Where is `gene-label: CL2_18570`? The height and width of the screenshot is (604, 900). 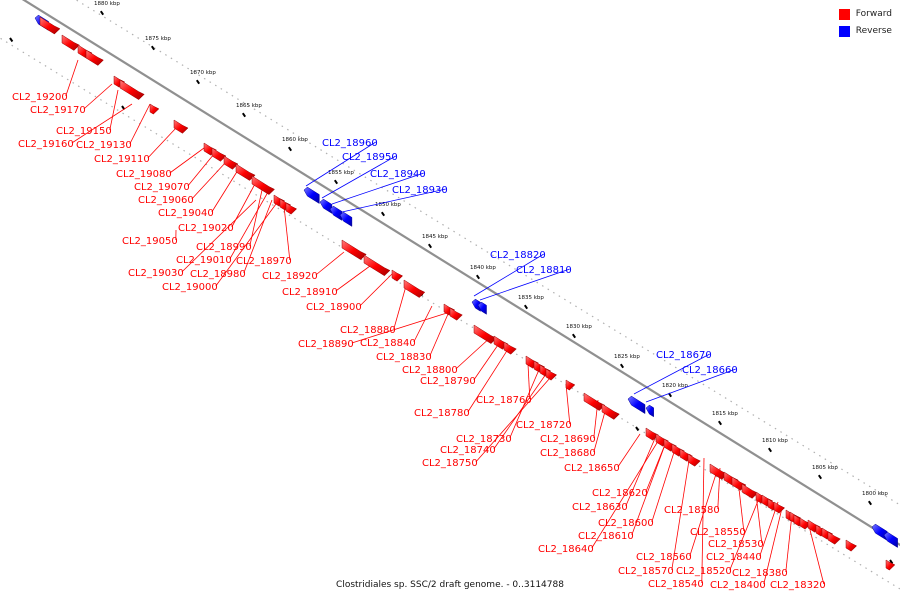 gene-label: CL2_18570 is located at coordinates (646, 571).